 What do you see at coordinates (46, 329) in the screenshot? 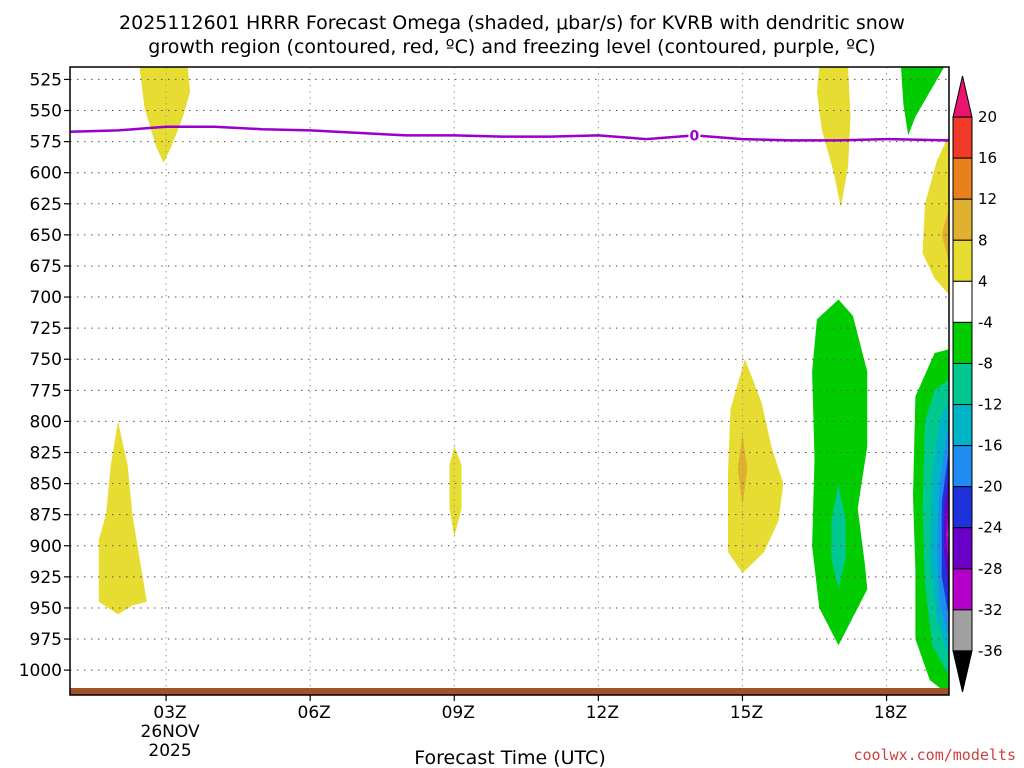
I see `pressure-tick-label: 725` at bounding box center [46, 329].